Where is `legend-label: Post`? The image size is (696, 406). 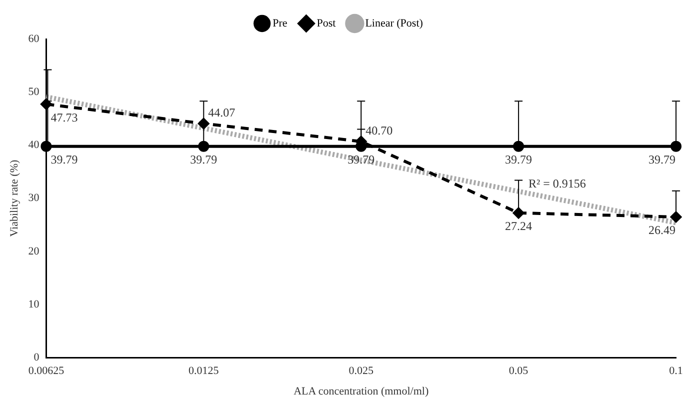
legend-label: Post is located at coordinates (326, 23).